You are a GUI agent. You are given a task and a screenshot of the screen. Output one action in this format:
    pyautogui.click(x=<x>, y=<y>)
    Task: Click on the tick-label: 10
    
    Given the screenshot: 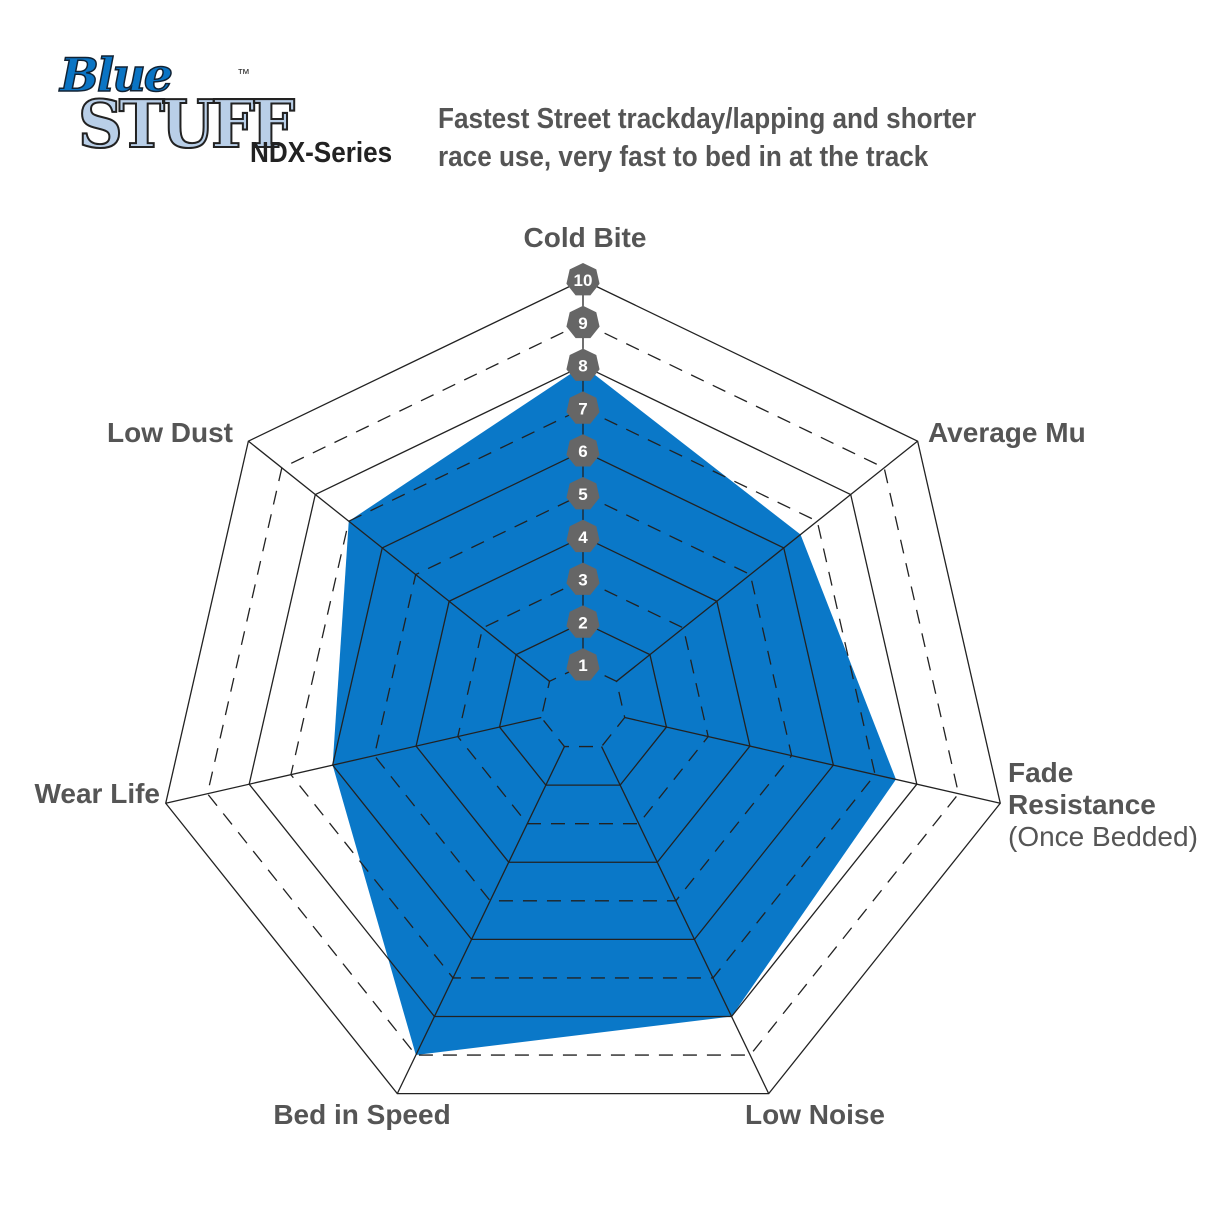 What is the action you would take?
    pyautogui.click(x=583, y=280)
    